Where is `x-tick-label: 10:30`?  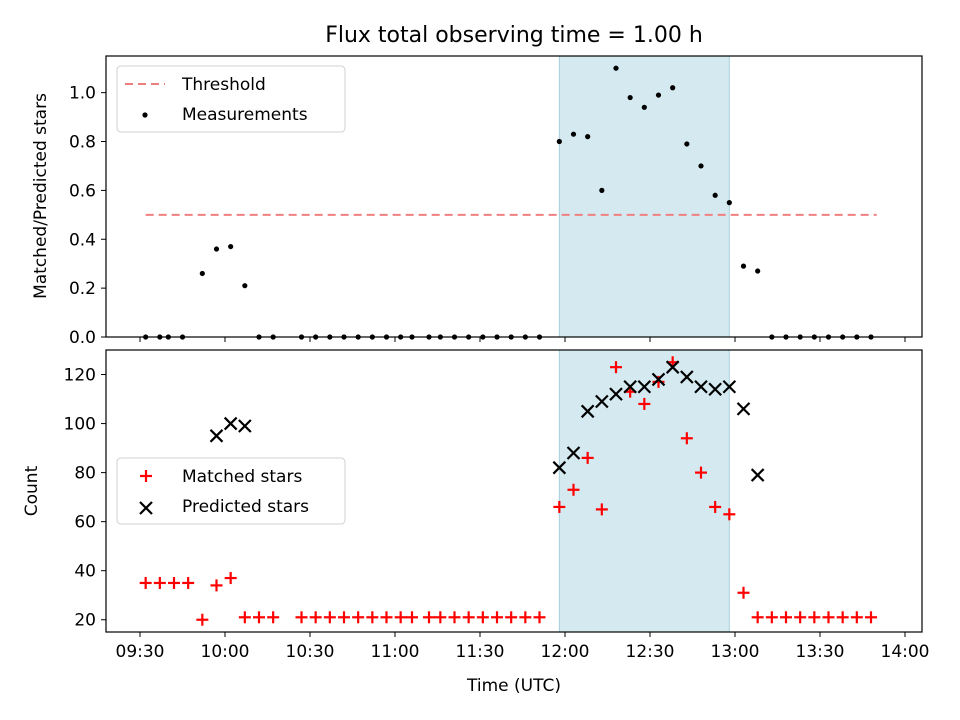 x-tick-label: 10:30 is located at coordinates (310, 652).